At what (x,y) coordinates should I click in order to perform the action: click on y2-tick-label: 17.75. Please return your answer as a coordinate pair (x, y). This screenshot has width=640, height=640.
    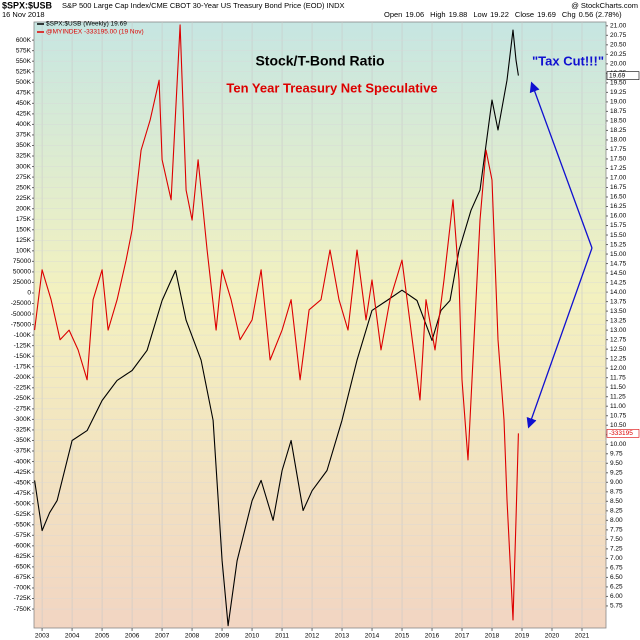
    Looking at the image, I should click on (618, 149).